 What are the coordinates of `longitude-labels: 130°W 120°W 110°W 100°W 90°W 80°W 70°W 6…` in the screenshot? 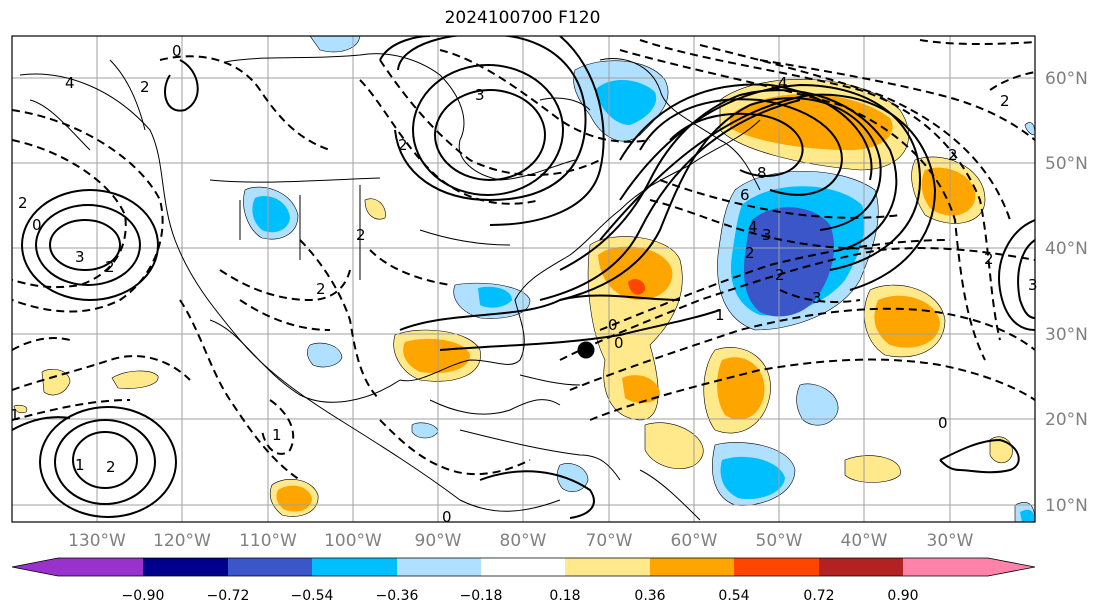 It's located at (521, 541).